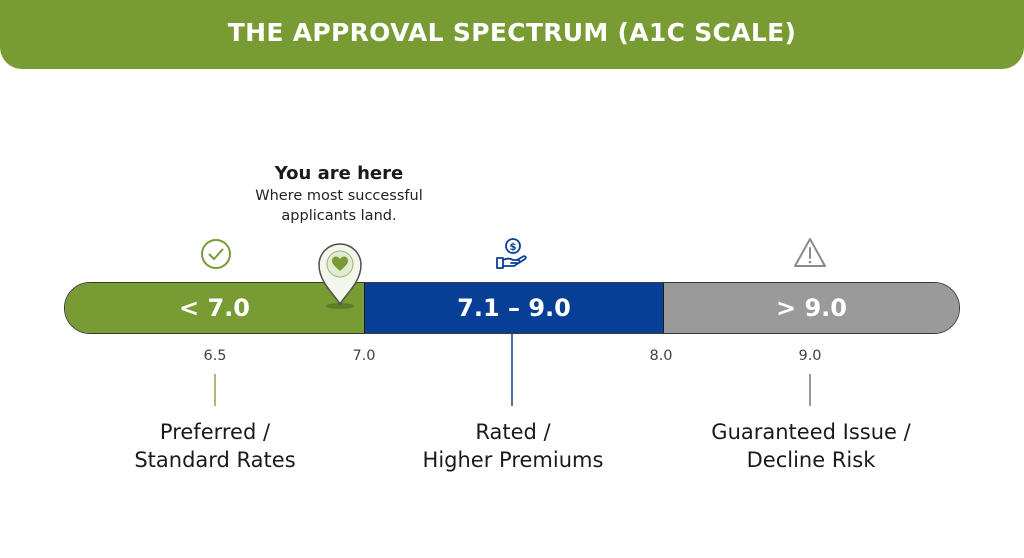  What do you see at coordinates (512, 370) in the screenshot?
I see `connector-line-rated` at bounding box center [512, 370].